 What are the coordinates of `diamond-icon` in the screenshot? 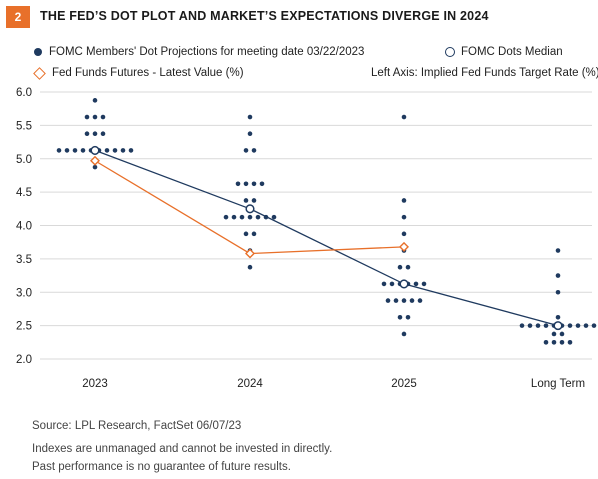 It's located at (39, 73).